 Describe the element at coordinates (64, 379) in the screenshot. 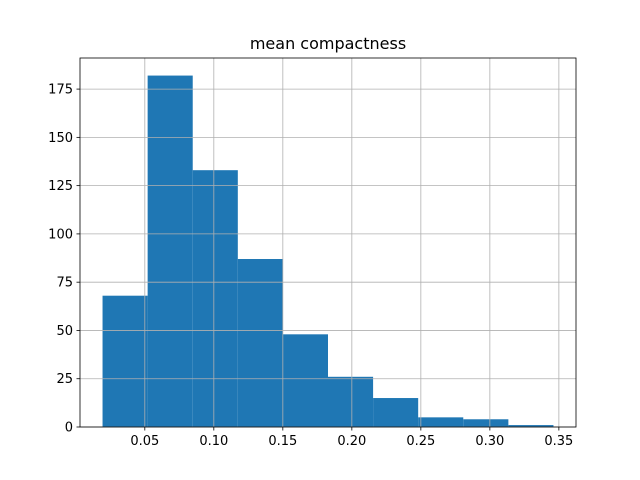

I see `y-tick-label-2: 25` at that location.